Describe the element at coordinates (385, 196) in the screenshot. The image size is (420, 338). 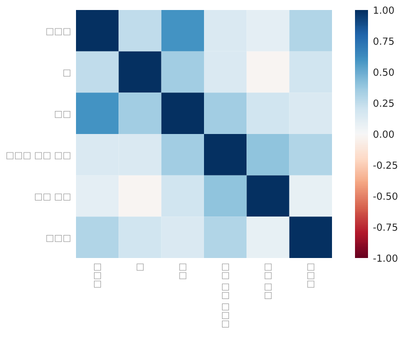
I see `color-bar-label: -0.50` at that location.